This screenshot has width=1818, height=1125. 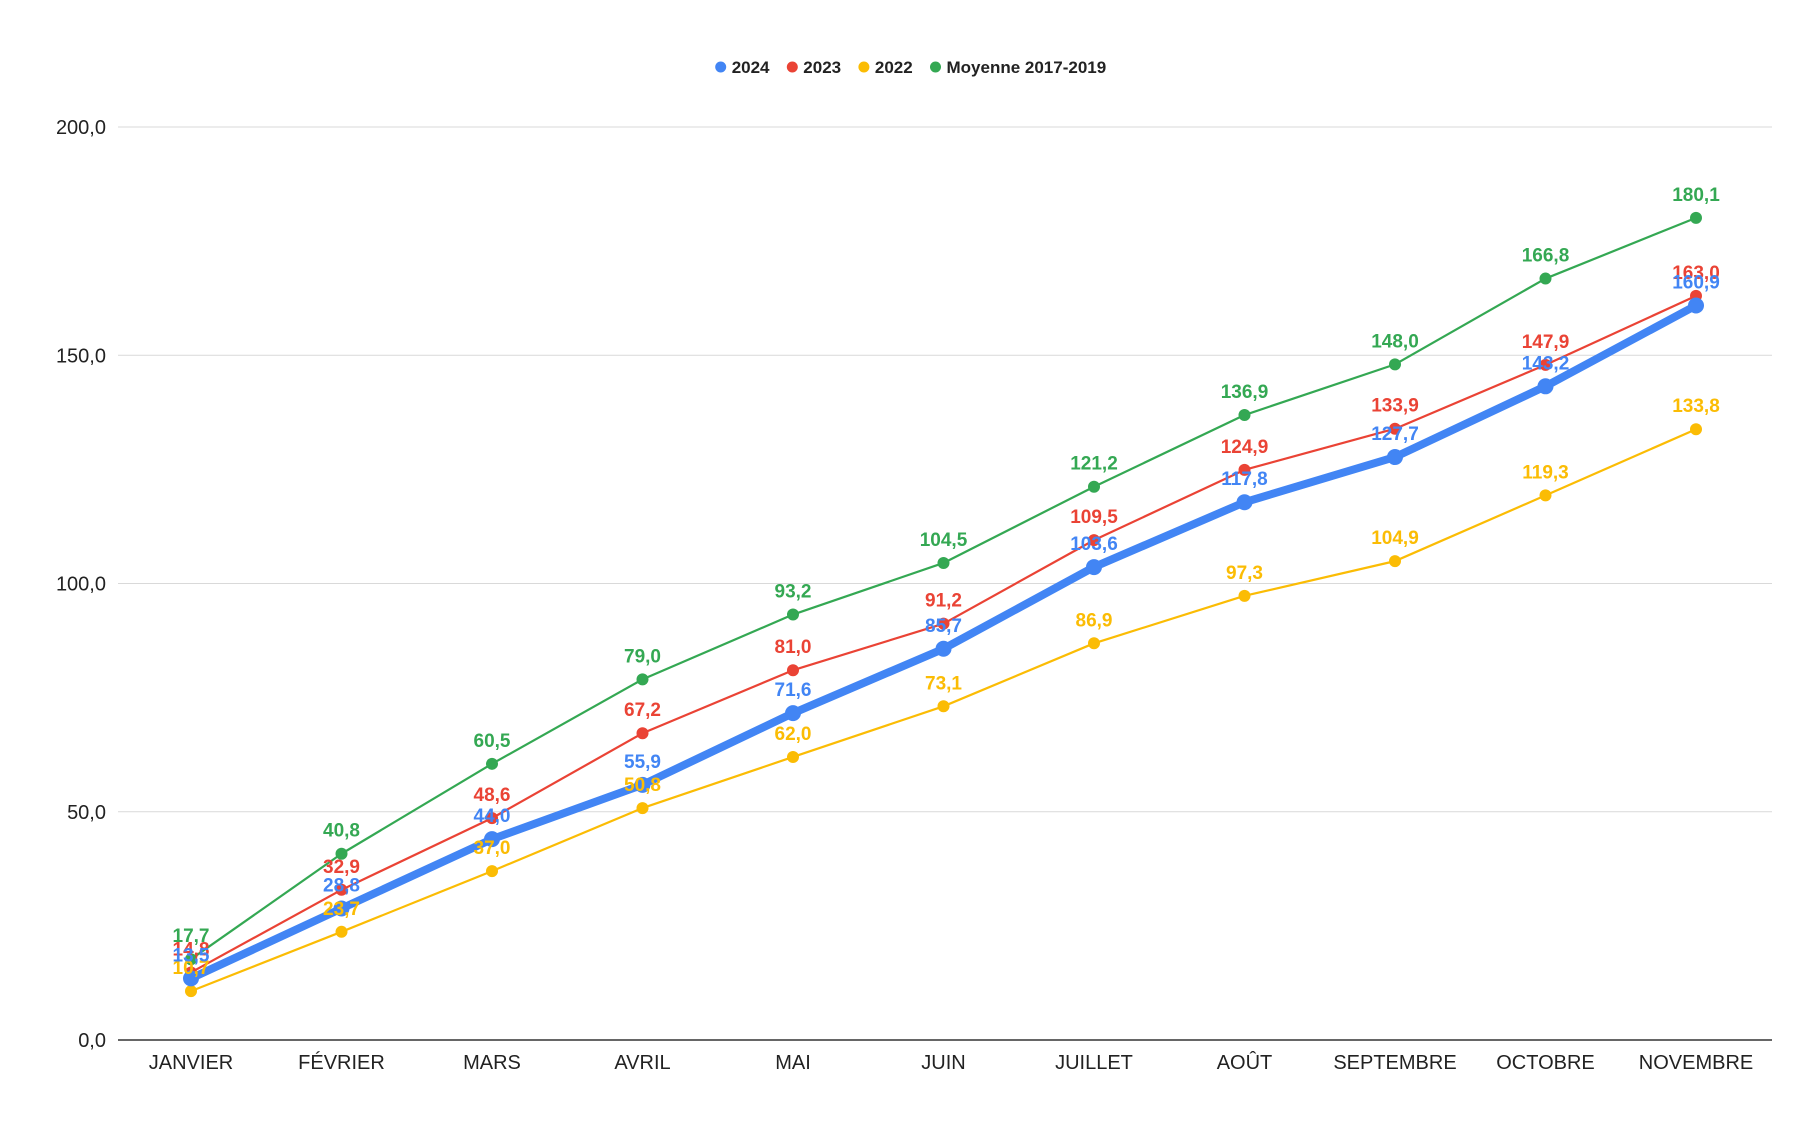 What do you see at coordinates (1245, 1062) in the screenshot?
I see `x-tick-label: AOÛT` at bounding box center [1245, 1062].